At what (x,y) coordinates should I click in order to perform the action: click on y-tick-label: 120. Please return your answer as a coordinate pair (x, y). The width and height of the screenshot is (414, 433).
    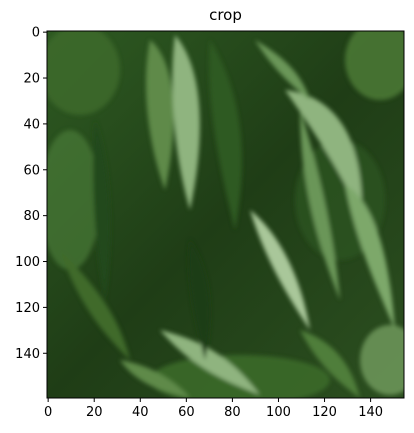
    Looking at the image, I should click on (27, 308).